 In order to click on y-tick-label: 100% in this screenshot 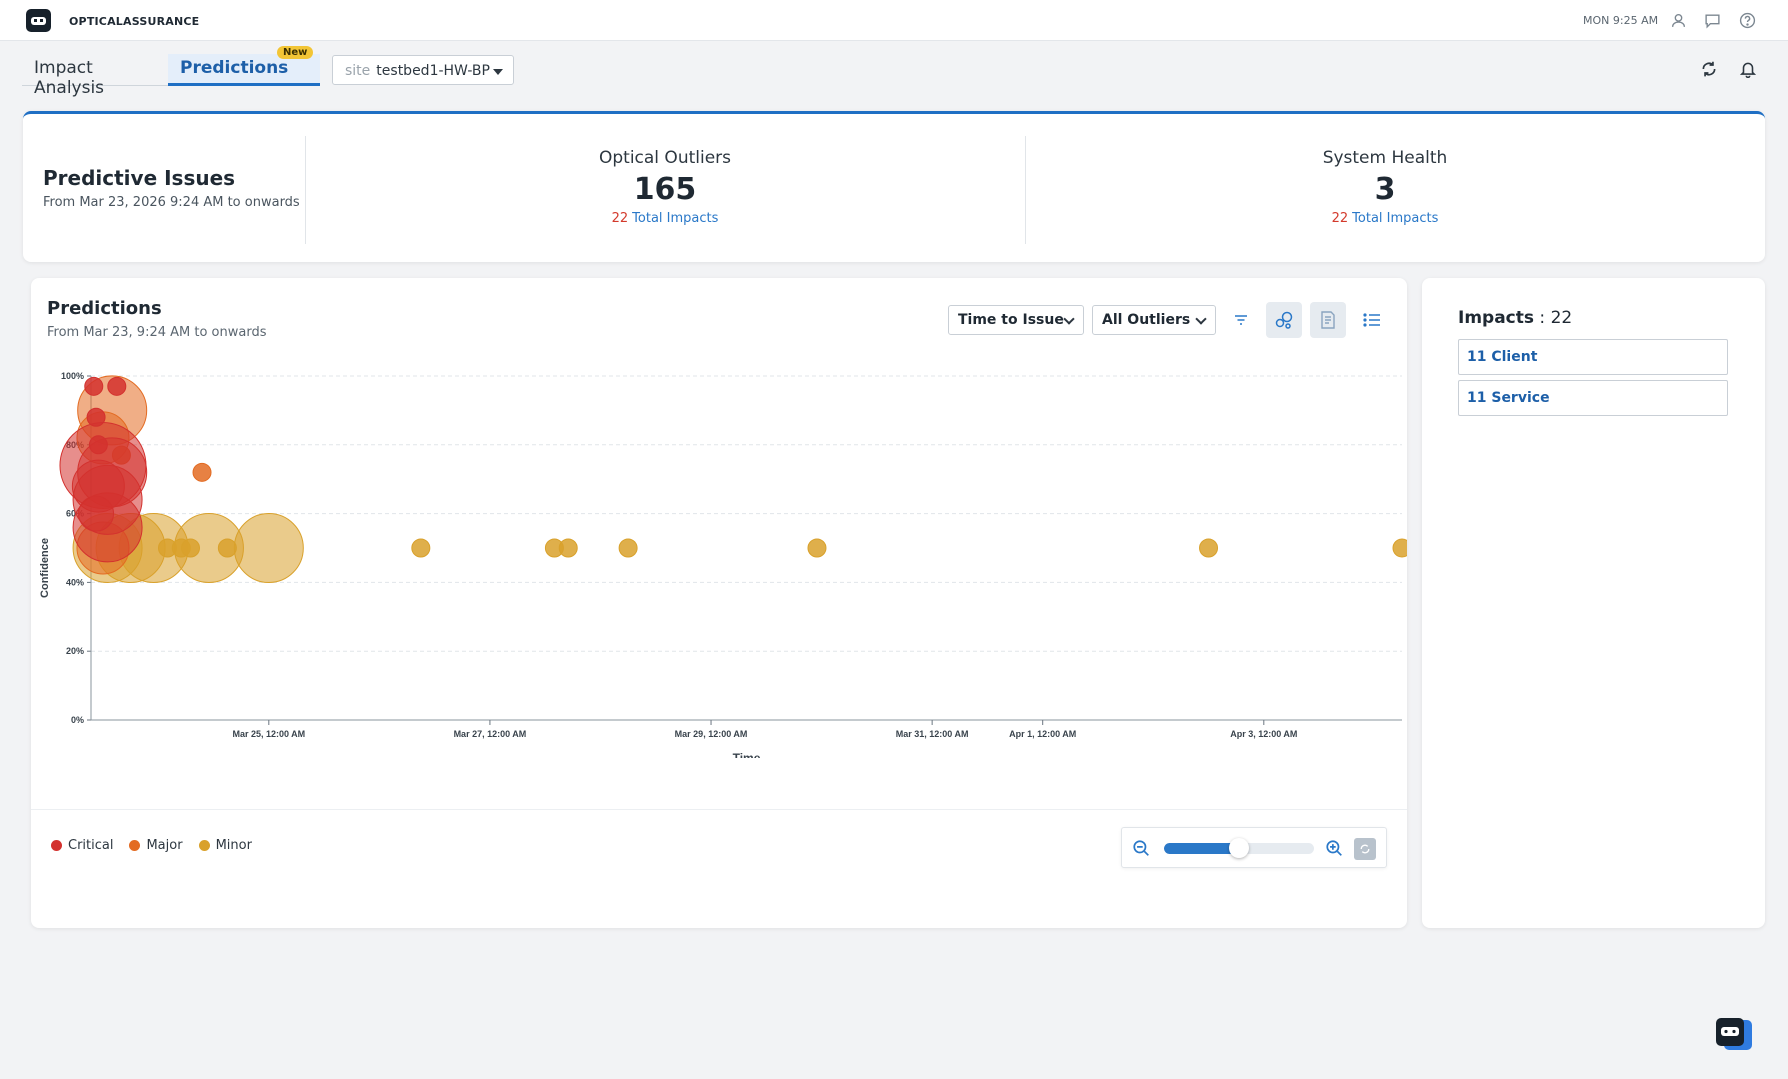, I will do `click(72, 376)`.